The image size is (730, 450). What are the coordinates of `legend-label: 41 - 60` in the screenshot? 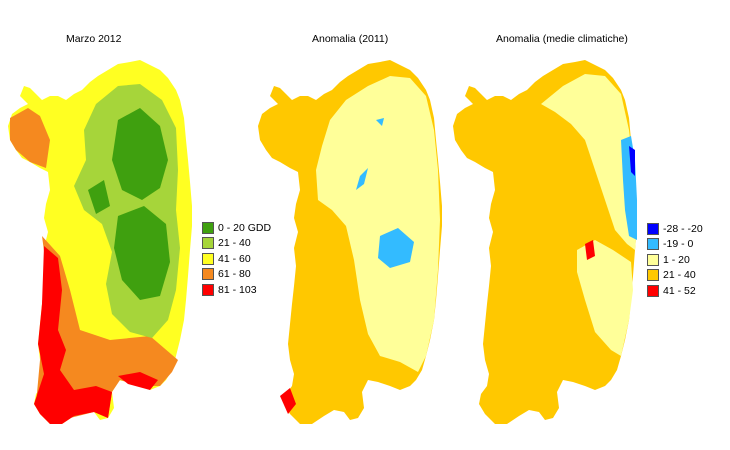 It's located at (234, 258).